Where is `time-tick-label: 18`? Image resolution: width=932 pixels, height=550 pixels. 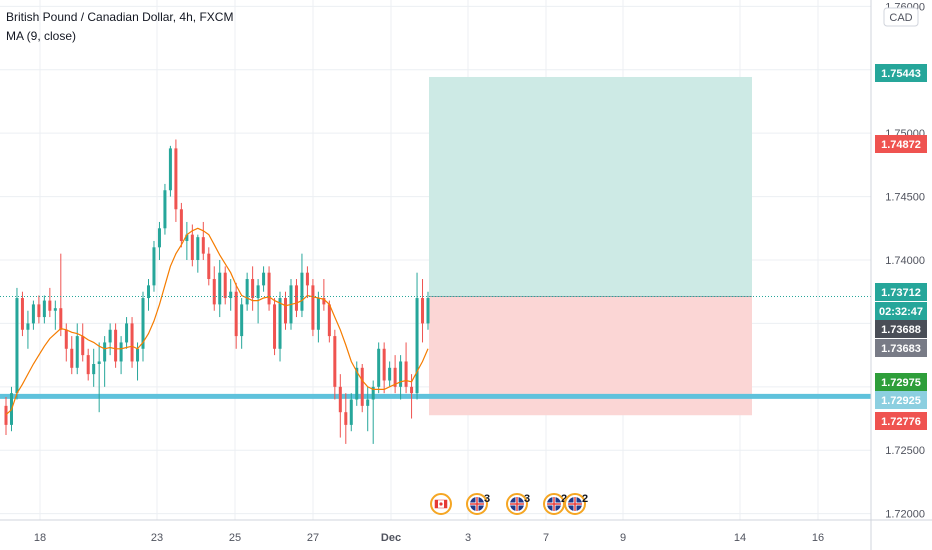 time-tick-label: 18 is located at coordinates (40, 538).